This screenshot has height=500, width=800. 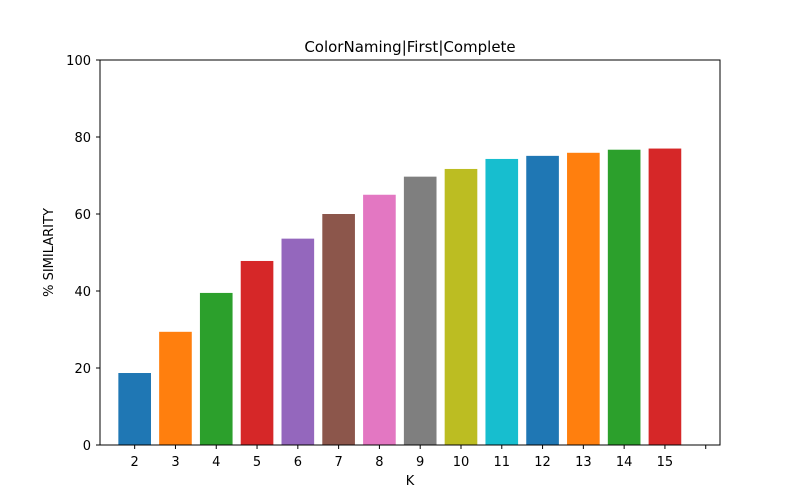 I want to click on x-tick-label: 8, so click(x=379, y=462).